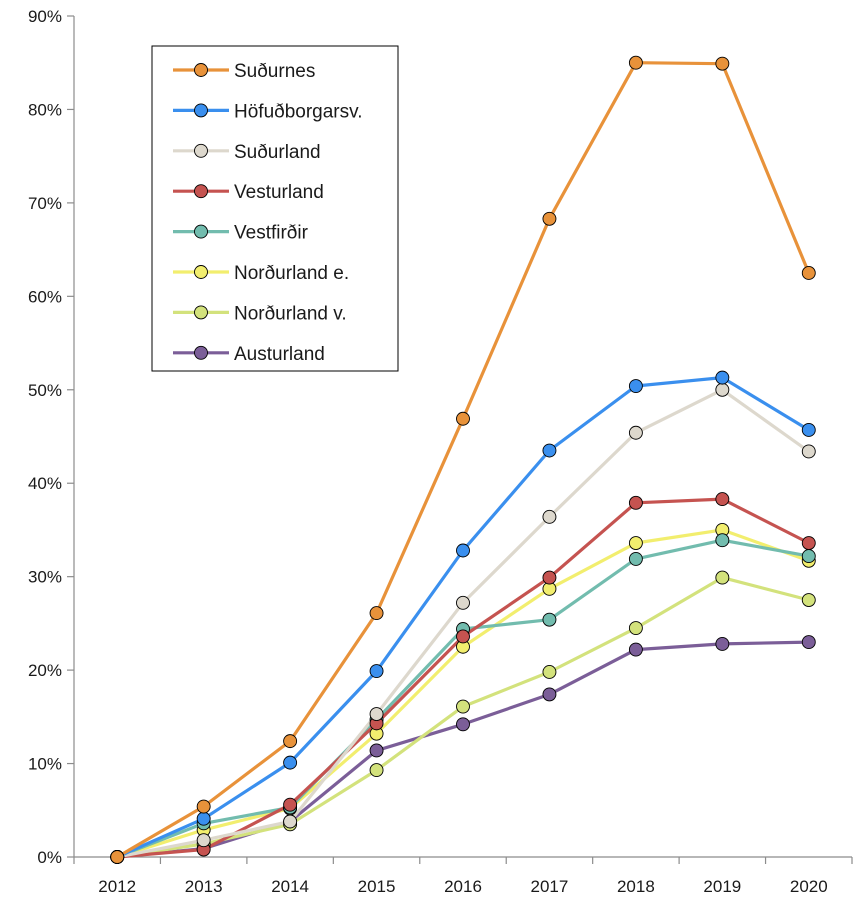 This screenshot has height=897, width=859. What do you see at coordinates (279, 354) in the screenshot?
I see `legend-label: Austurland` at bounding box center [279, 354].